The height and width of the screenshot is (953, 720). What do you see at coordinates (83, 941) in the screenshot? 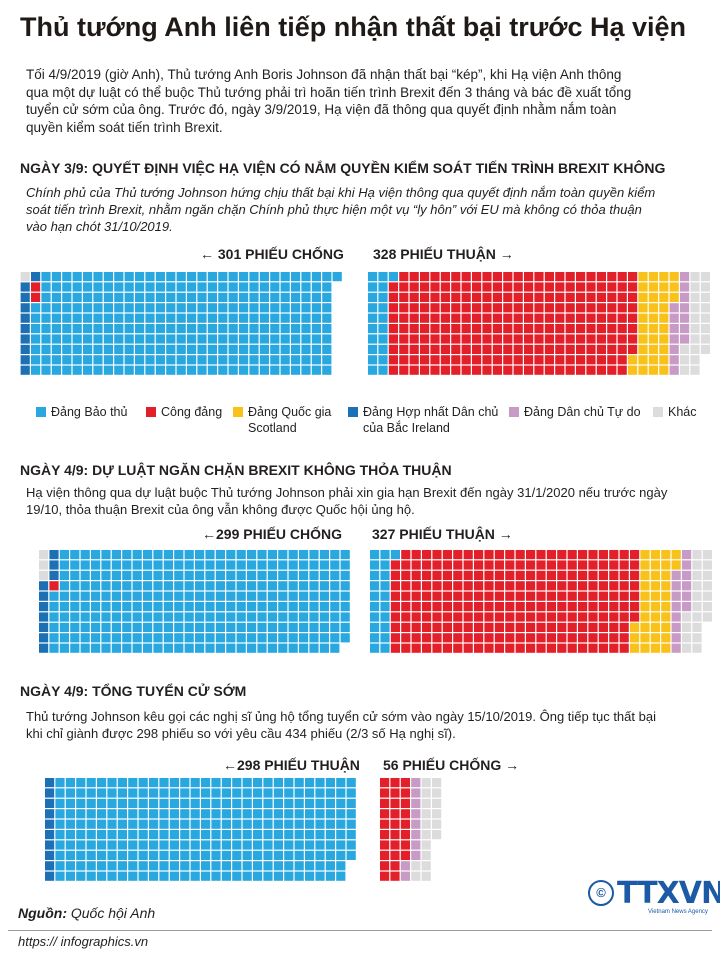
I see `website-link: https:// infographics.vn` at bounding box center [83, 941].